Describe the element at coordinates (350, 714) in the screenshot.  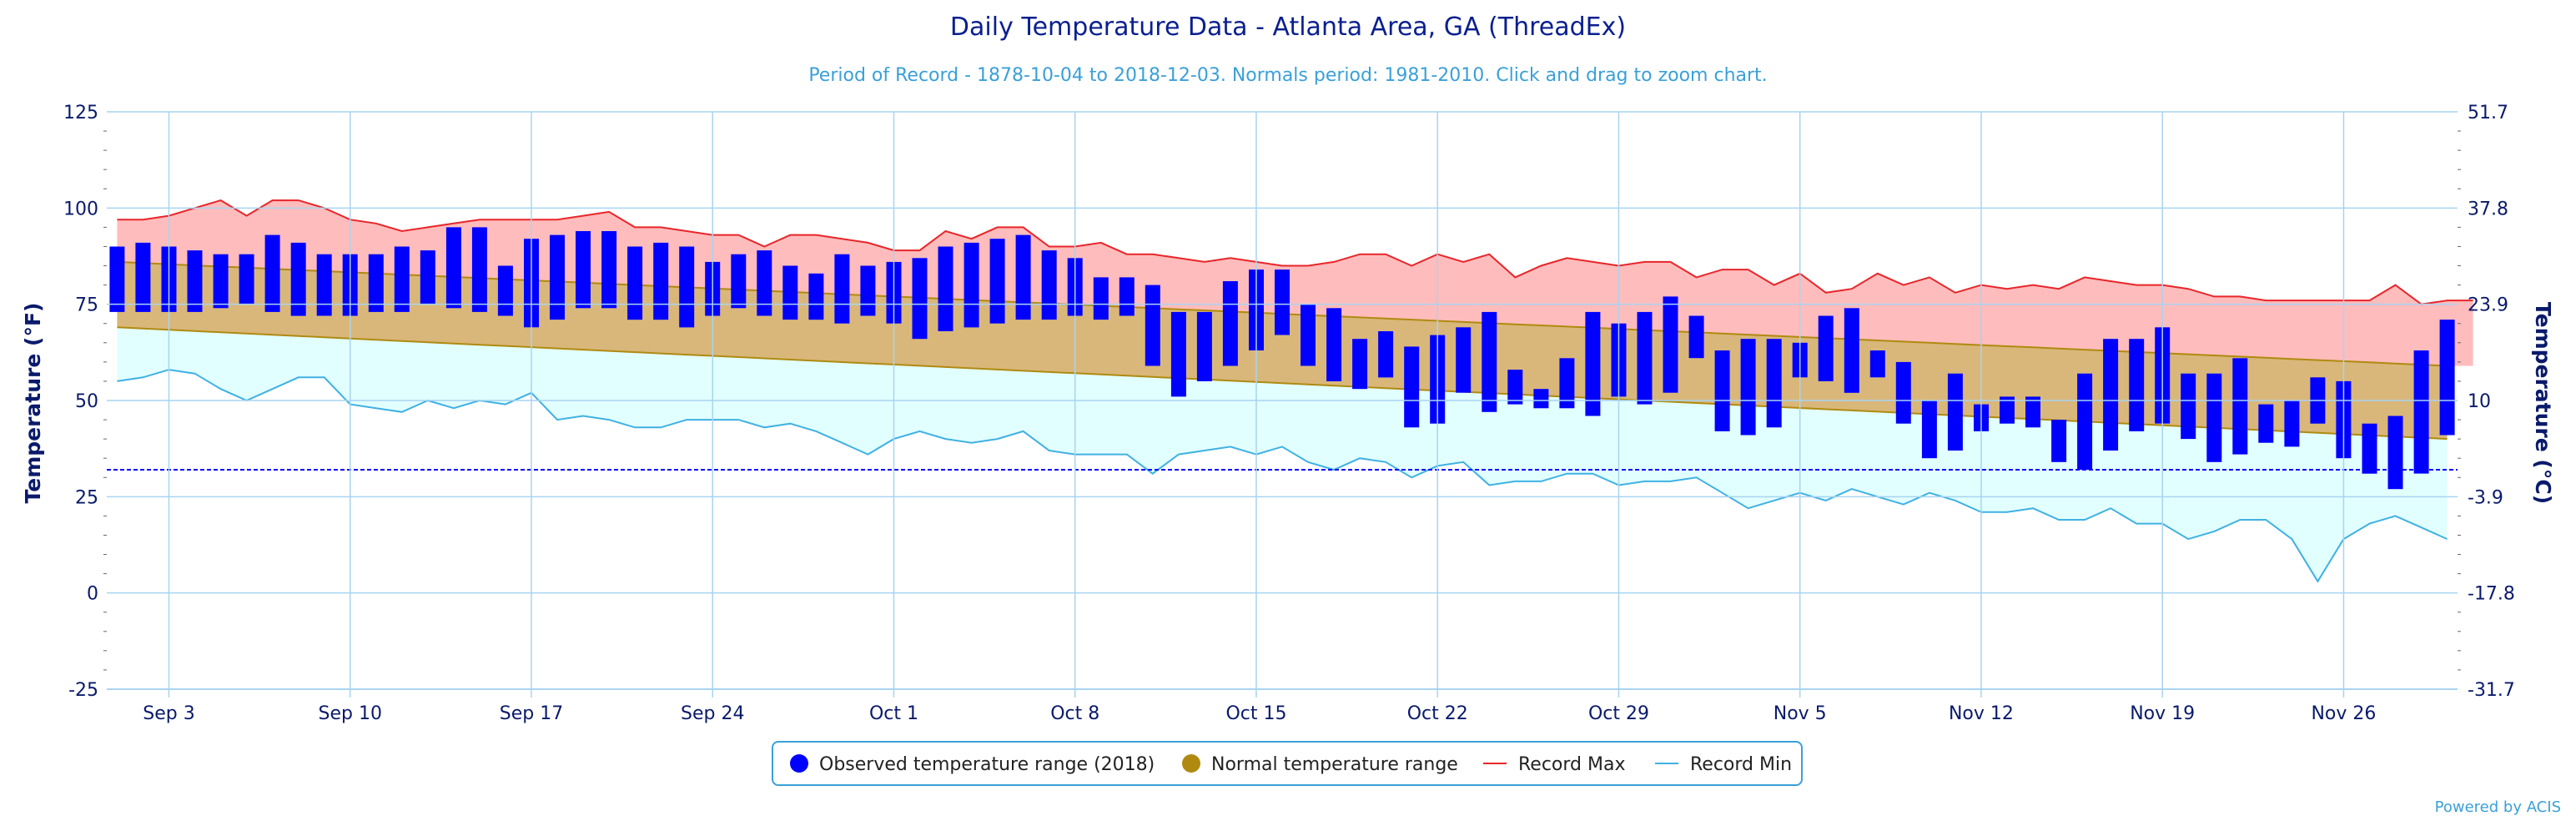
I see `x-tick-label: Sep 10` at that location.